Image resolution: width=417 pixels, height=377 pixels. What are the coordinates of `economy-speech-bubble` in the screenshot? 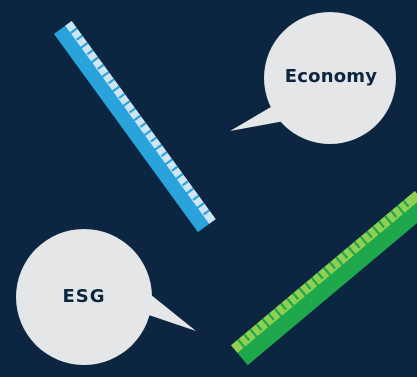 It's located at (313, 78).